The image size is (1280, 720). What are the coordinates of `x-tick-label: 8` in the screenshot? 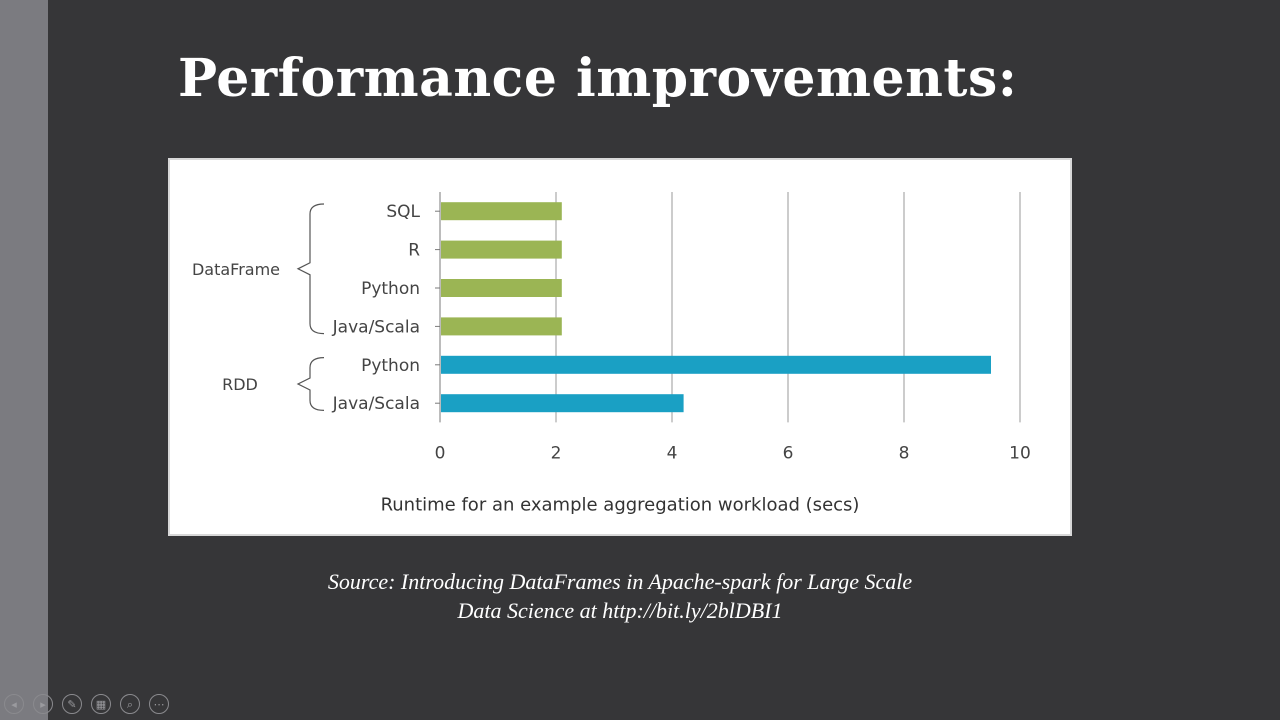 It's located at (904, 453).